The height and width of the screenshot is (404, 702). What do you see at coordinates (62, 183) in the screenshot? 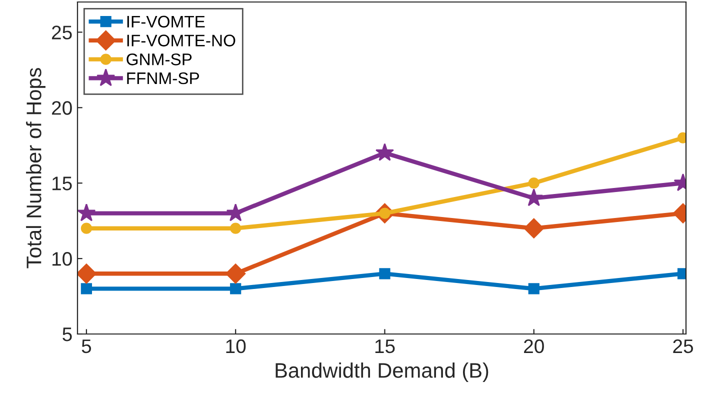
I see `y-tick-label: 15` at bounding box center [62, 183].